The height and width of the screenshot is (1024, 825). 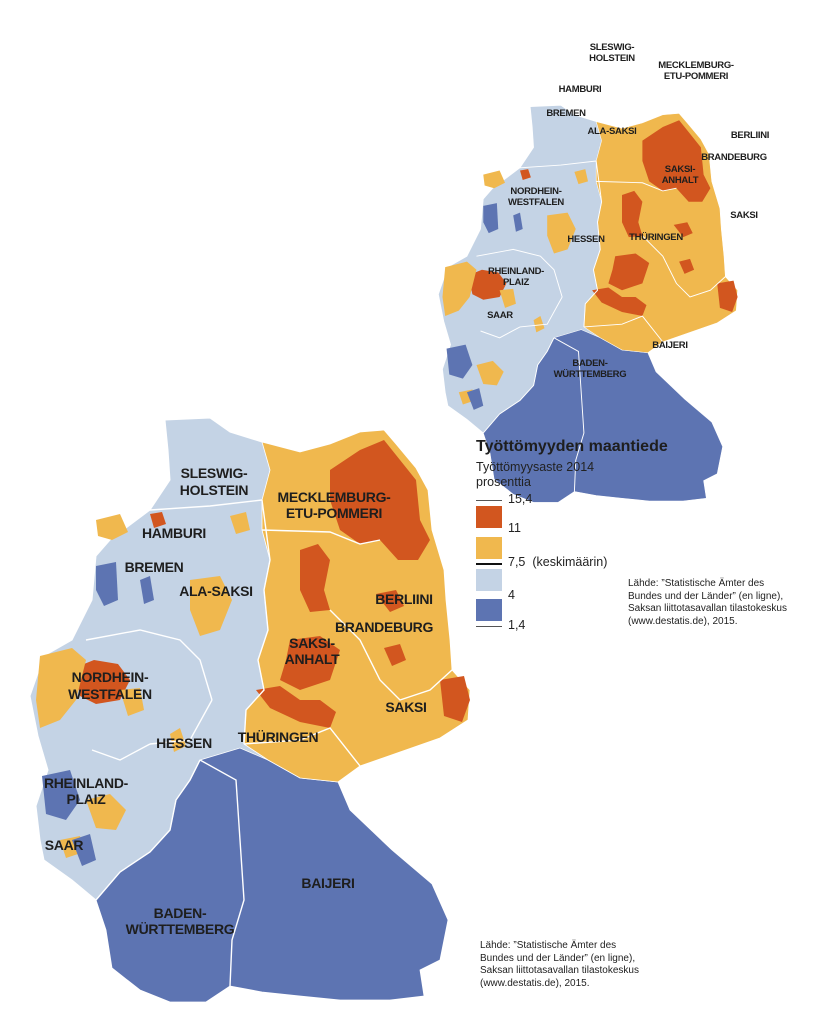 I want to click on legend-line-bottom, so click(x=489, y=626).